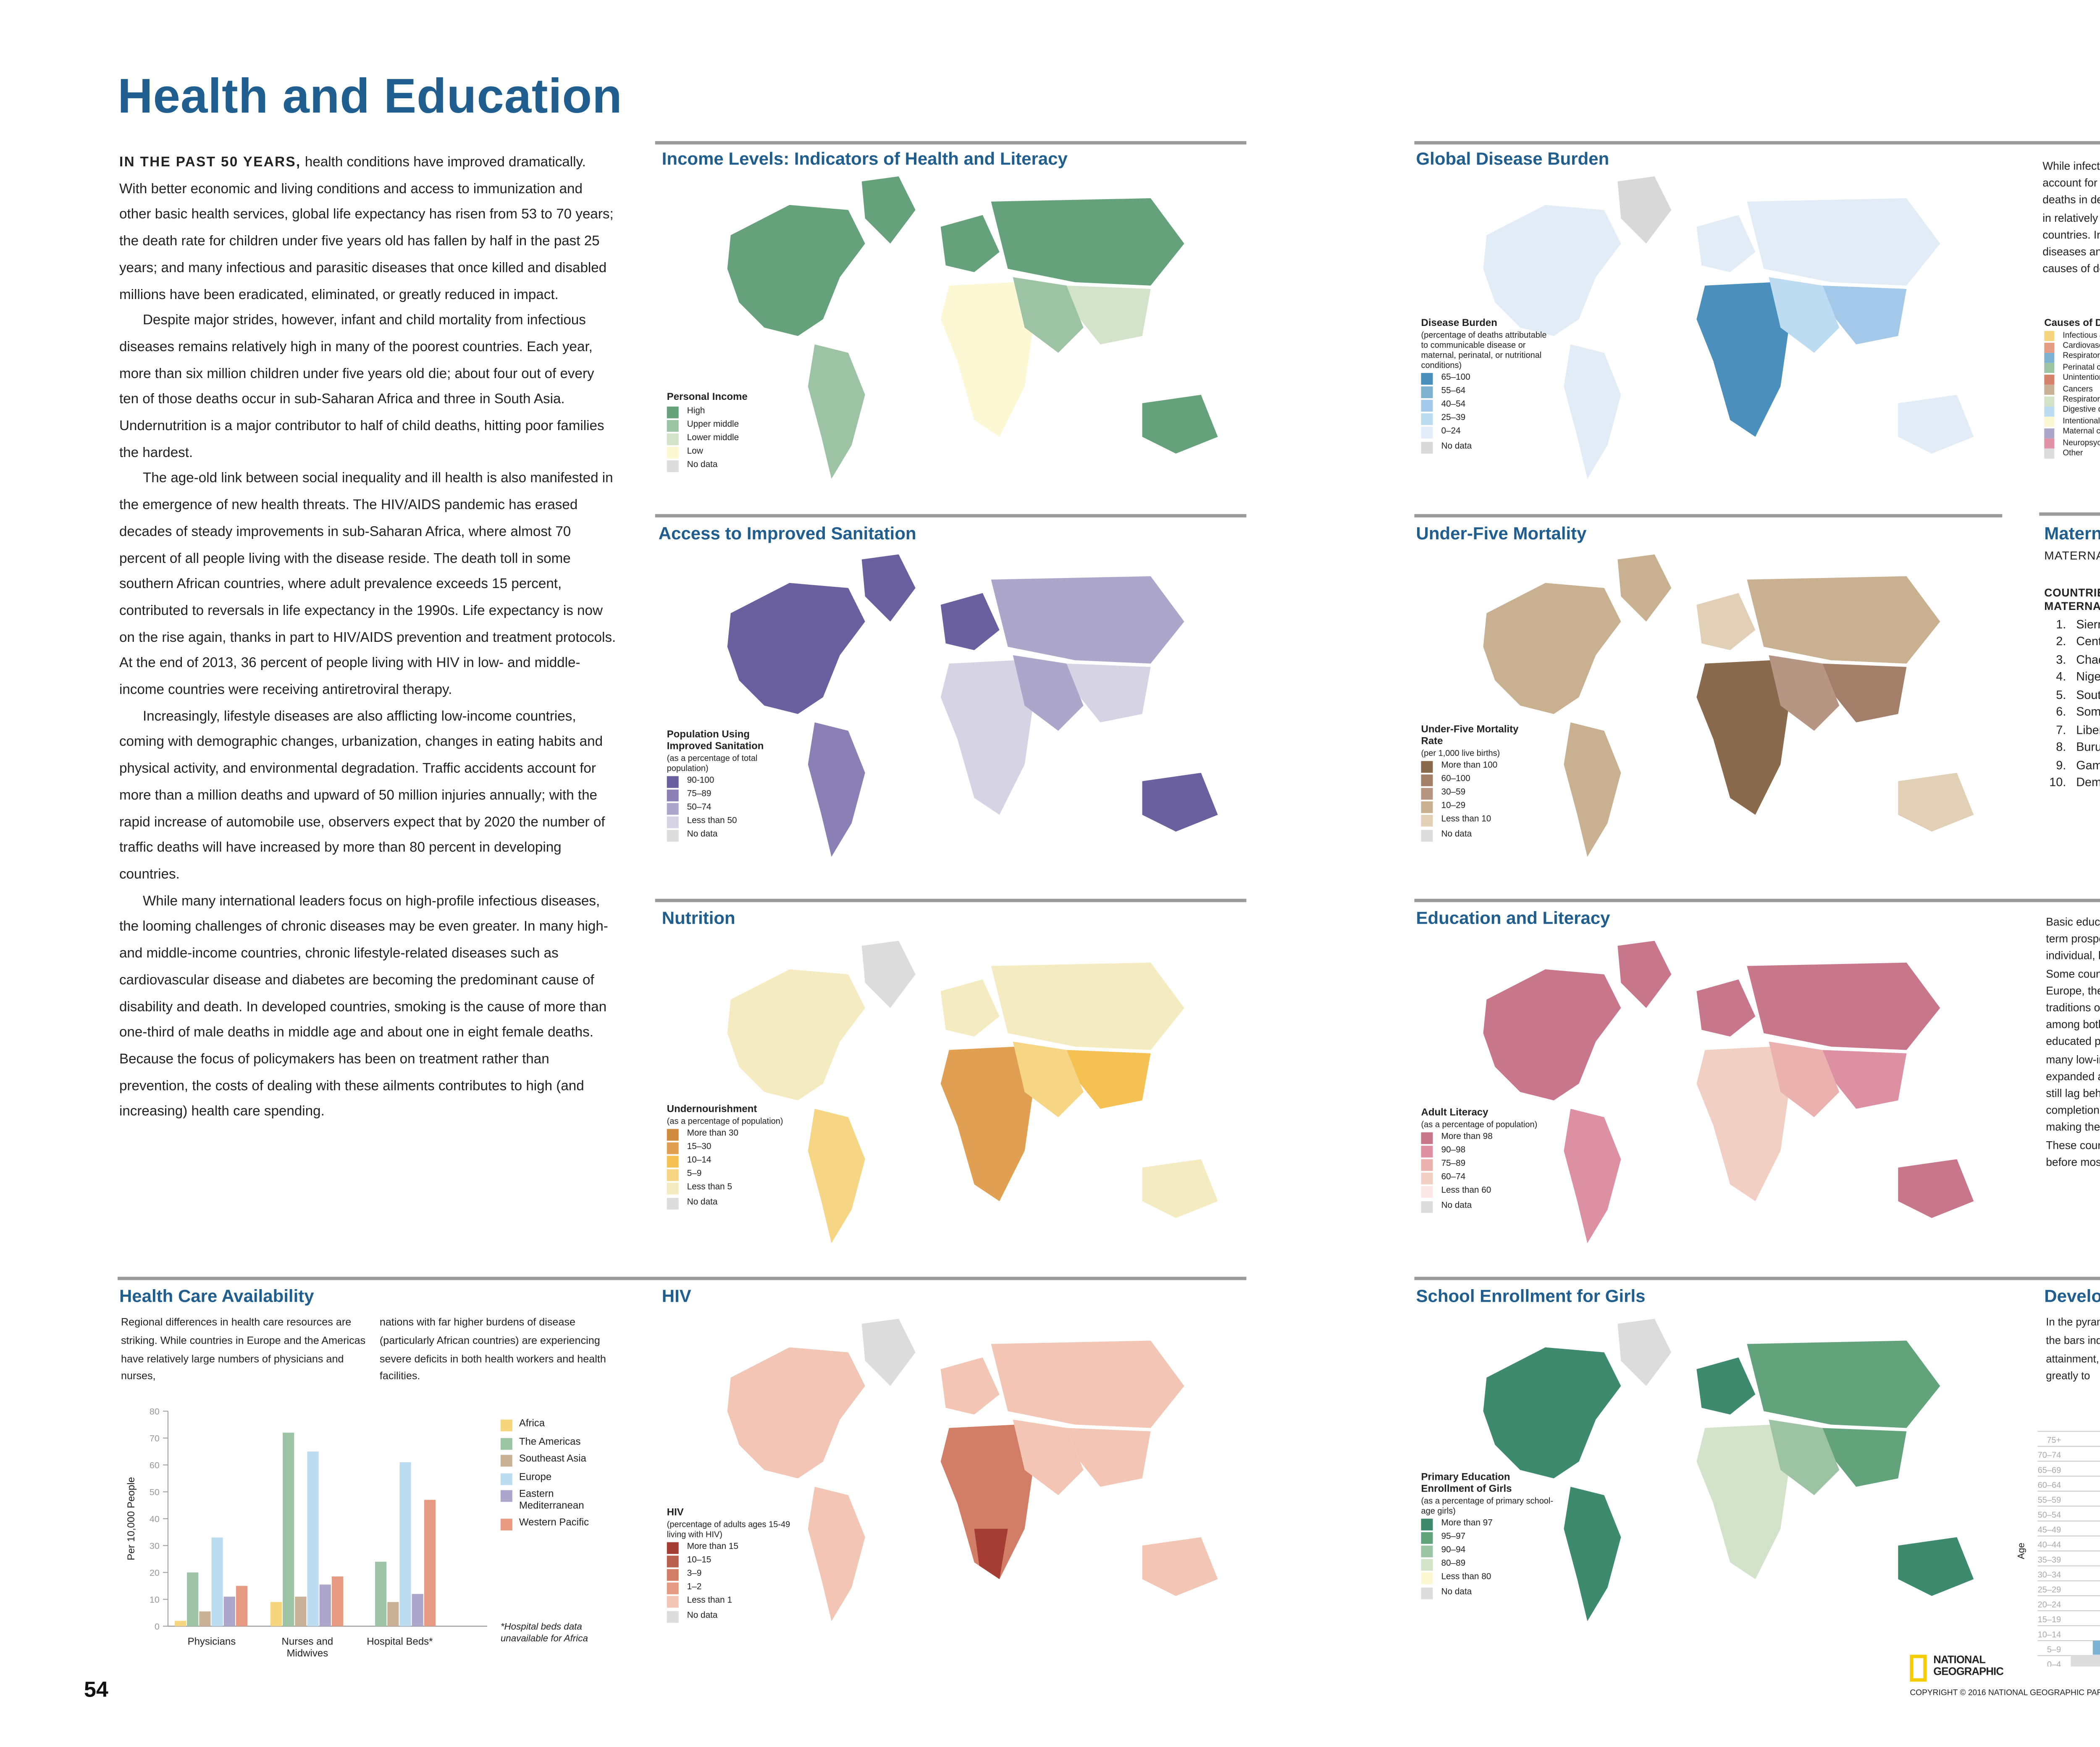  I want to click on legend-item: Less than 5, so click(726, 1189).